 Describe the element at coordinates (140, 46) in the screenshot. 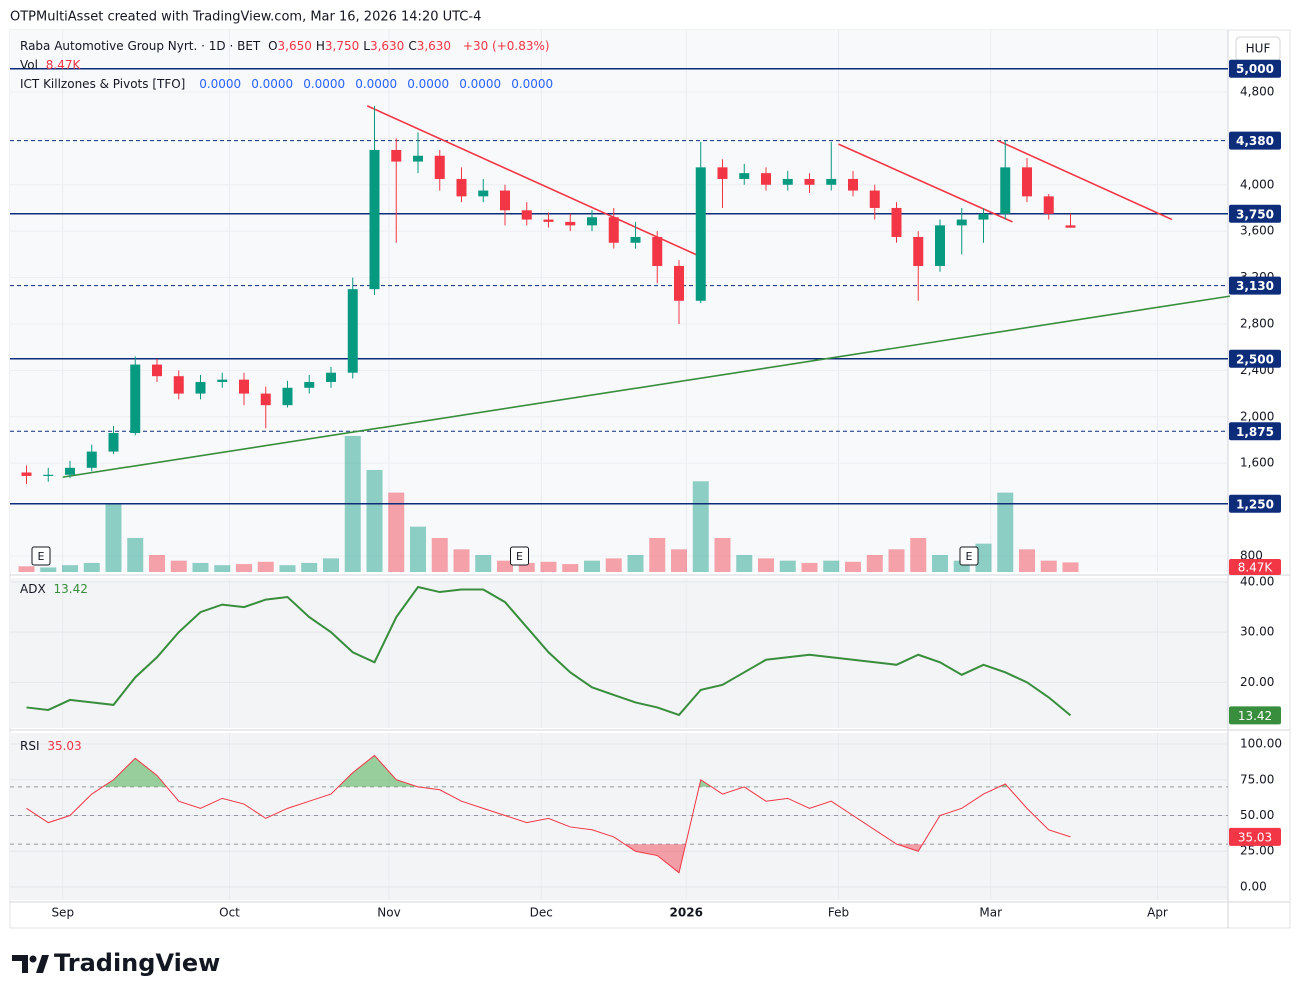

I see `symbol: Raba Automotive Group Nyrt. · 1D · BET` at that location.